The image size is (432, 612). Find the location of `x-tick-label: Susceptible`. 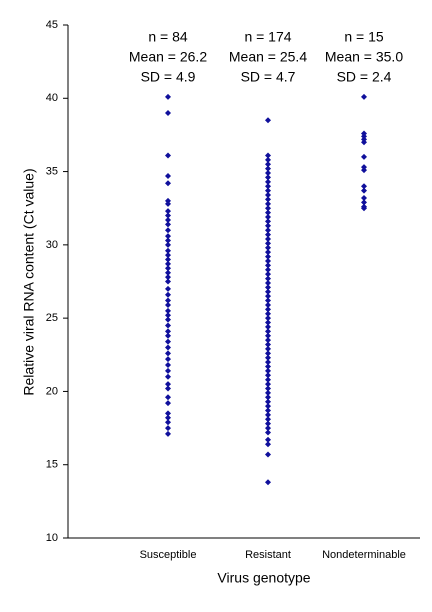

x-tick-label: Susceptible is located at coordinates (168, 555).